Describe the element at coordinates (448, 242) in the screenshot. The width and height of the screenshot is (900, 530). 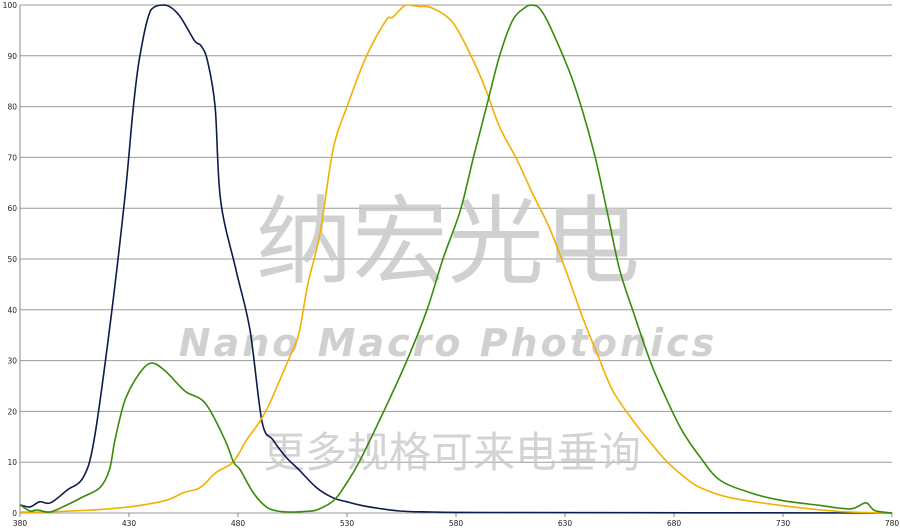
I see `watermark-chinese-brand: 纳宏光电` at that location.